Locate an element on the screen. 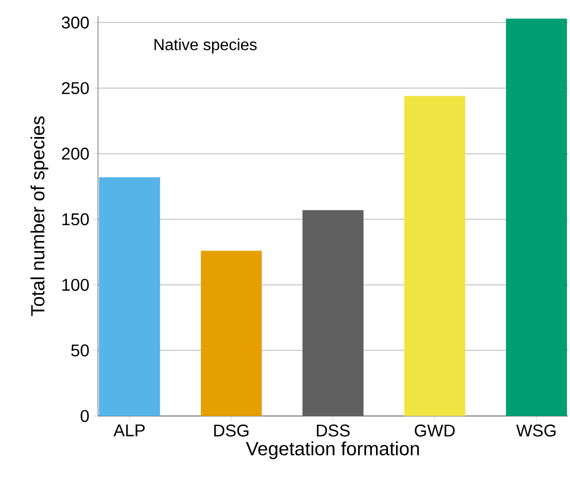 The height and width of the screenshot is (486, 570). y-tick-label: 50 is located at coordinates (80, 350).